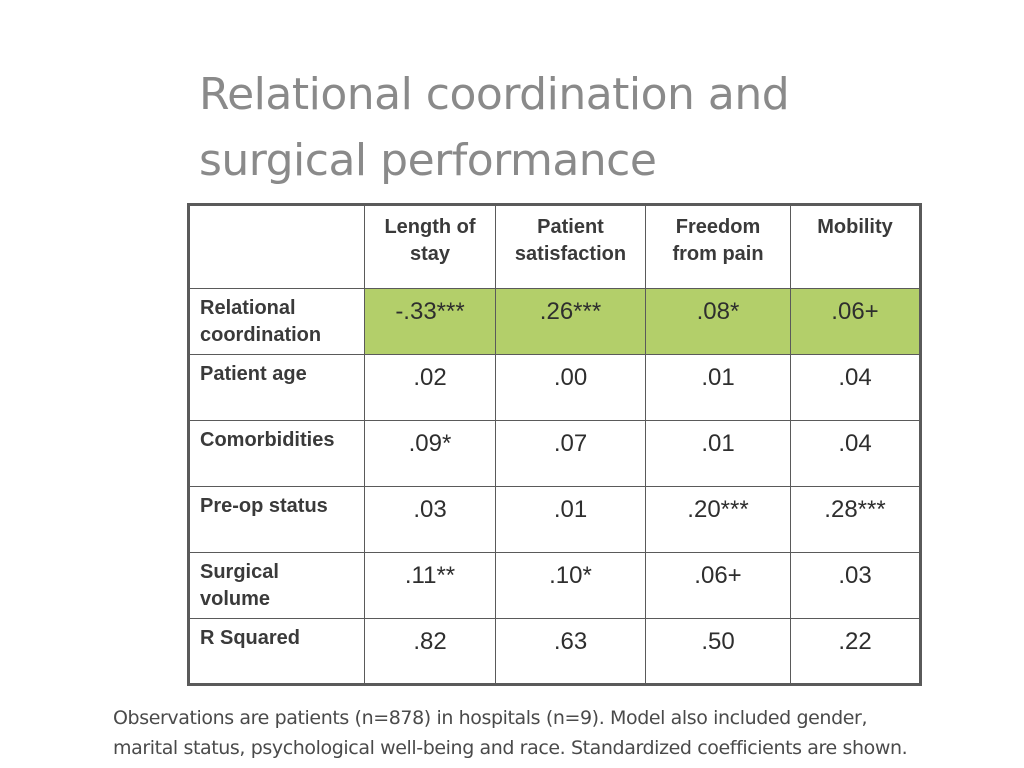 This screenshot has height=768, width=1024. What do you see at coordinates (718, 321) in the screenshot?
I see `table-cell: .08*` at bounding box center [718, 321].